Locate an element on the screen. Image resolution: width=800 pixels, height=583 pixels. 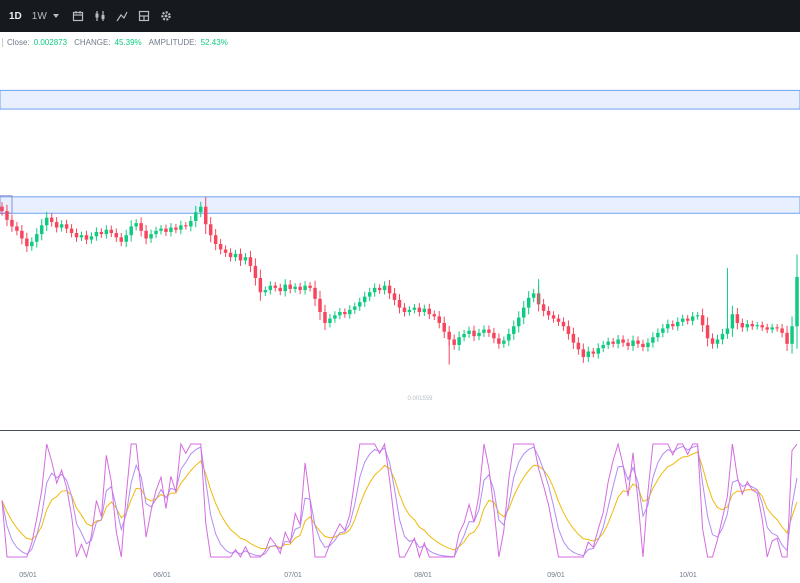
indicator-icon is located at coordinates (100, 16).